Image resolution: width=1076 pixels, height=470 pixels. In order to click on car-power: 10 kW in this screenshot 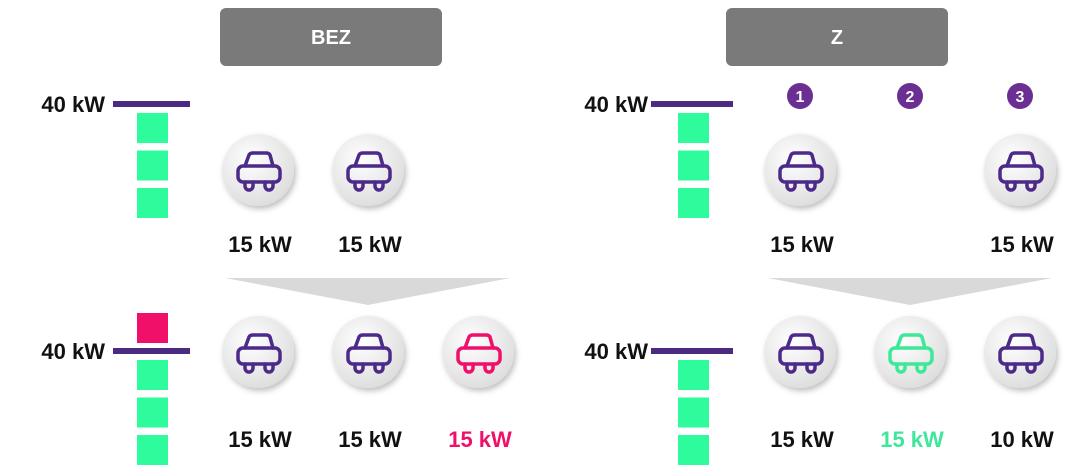, I will do `click(1022, 439)`.